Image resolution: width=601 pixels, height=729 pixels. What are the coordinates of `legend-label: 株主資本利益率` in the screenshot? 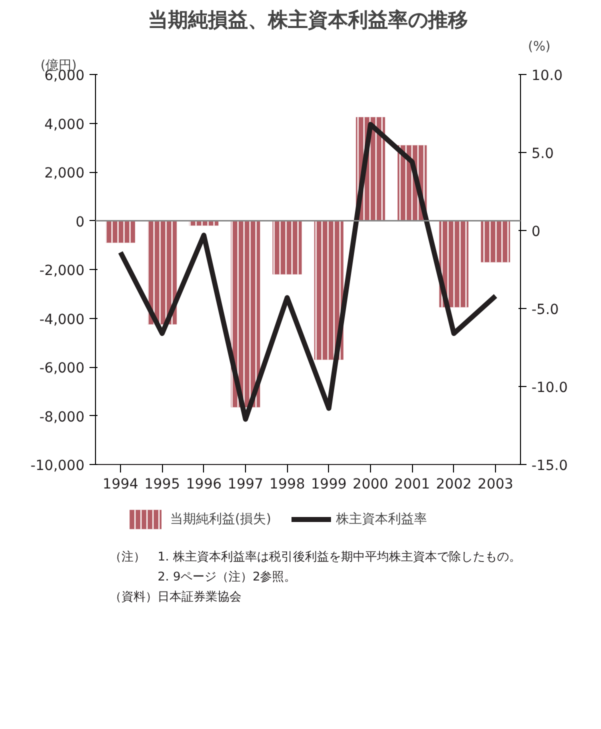 It's located at (382, 519).